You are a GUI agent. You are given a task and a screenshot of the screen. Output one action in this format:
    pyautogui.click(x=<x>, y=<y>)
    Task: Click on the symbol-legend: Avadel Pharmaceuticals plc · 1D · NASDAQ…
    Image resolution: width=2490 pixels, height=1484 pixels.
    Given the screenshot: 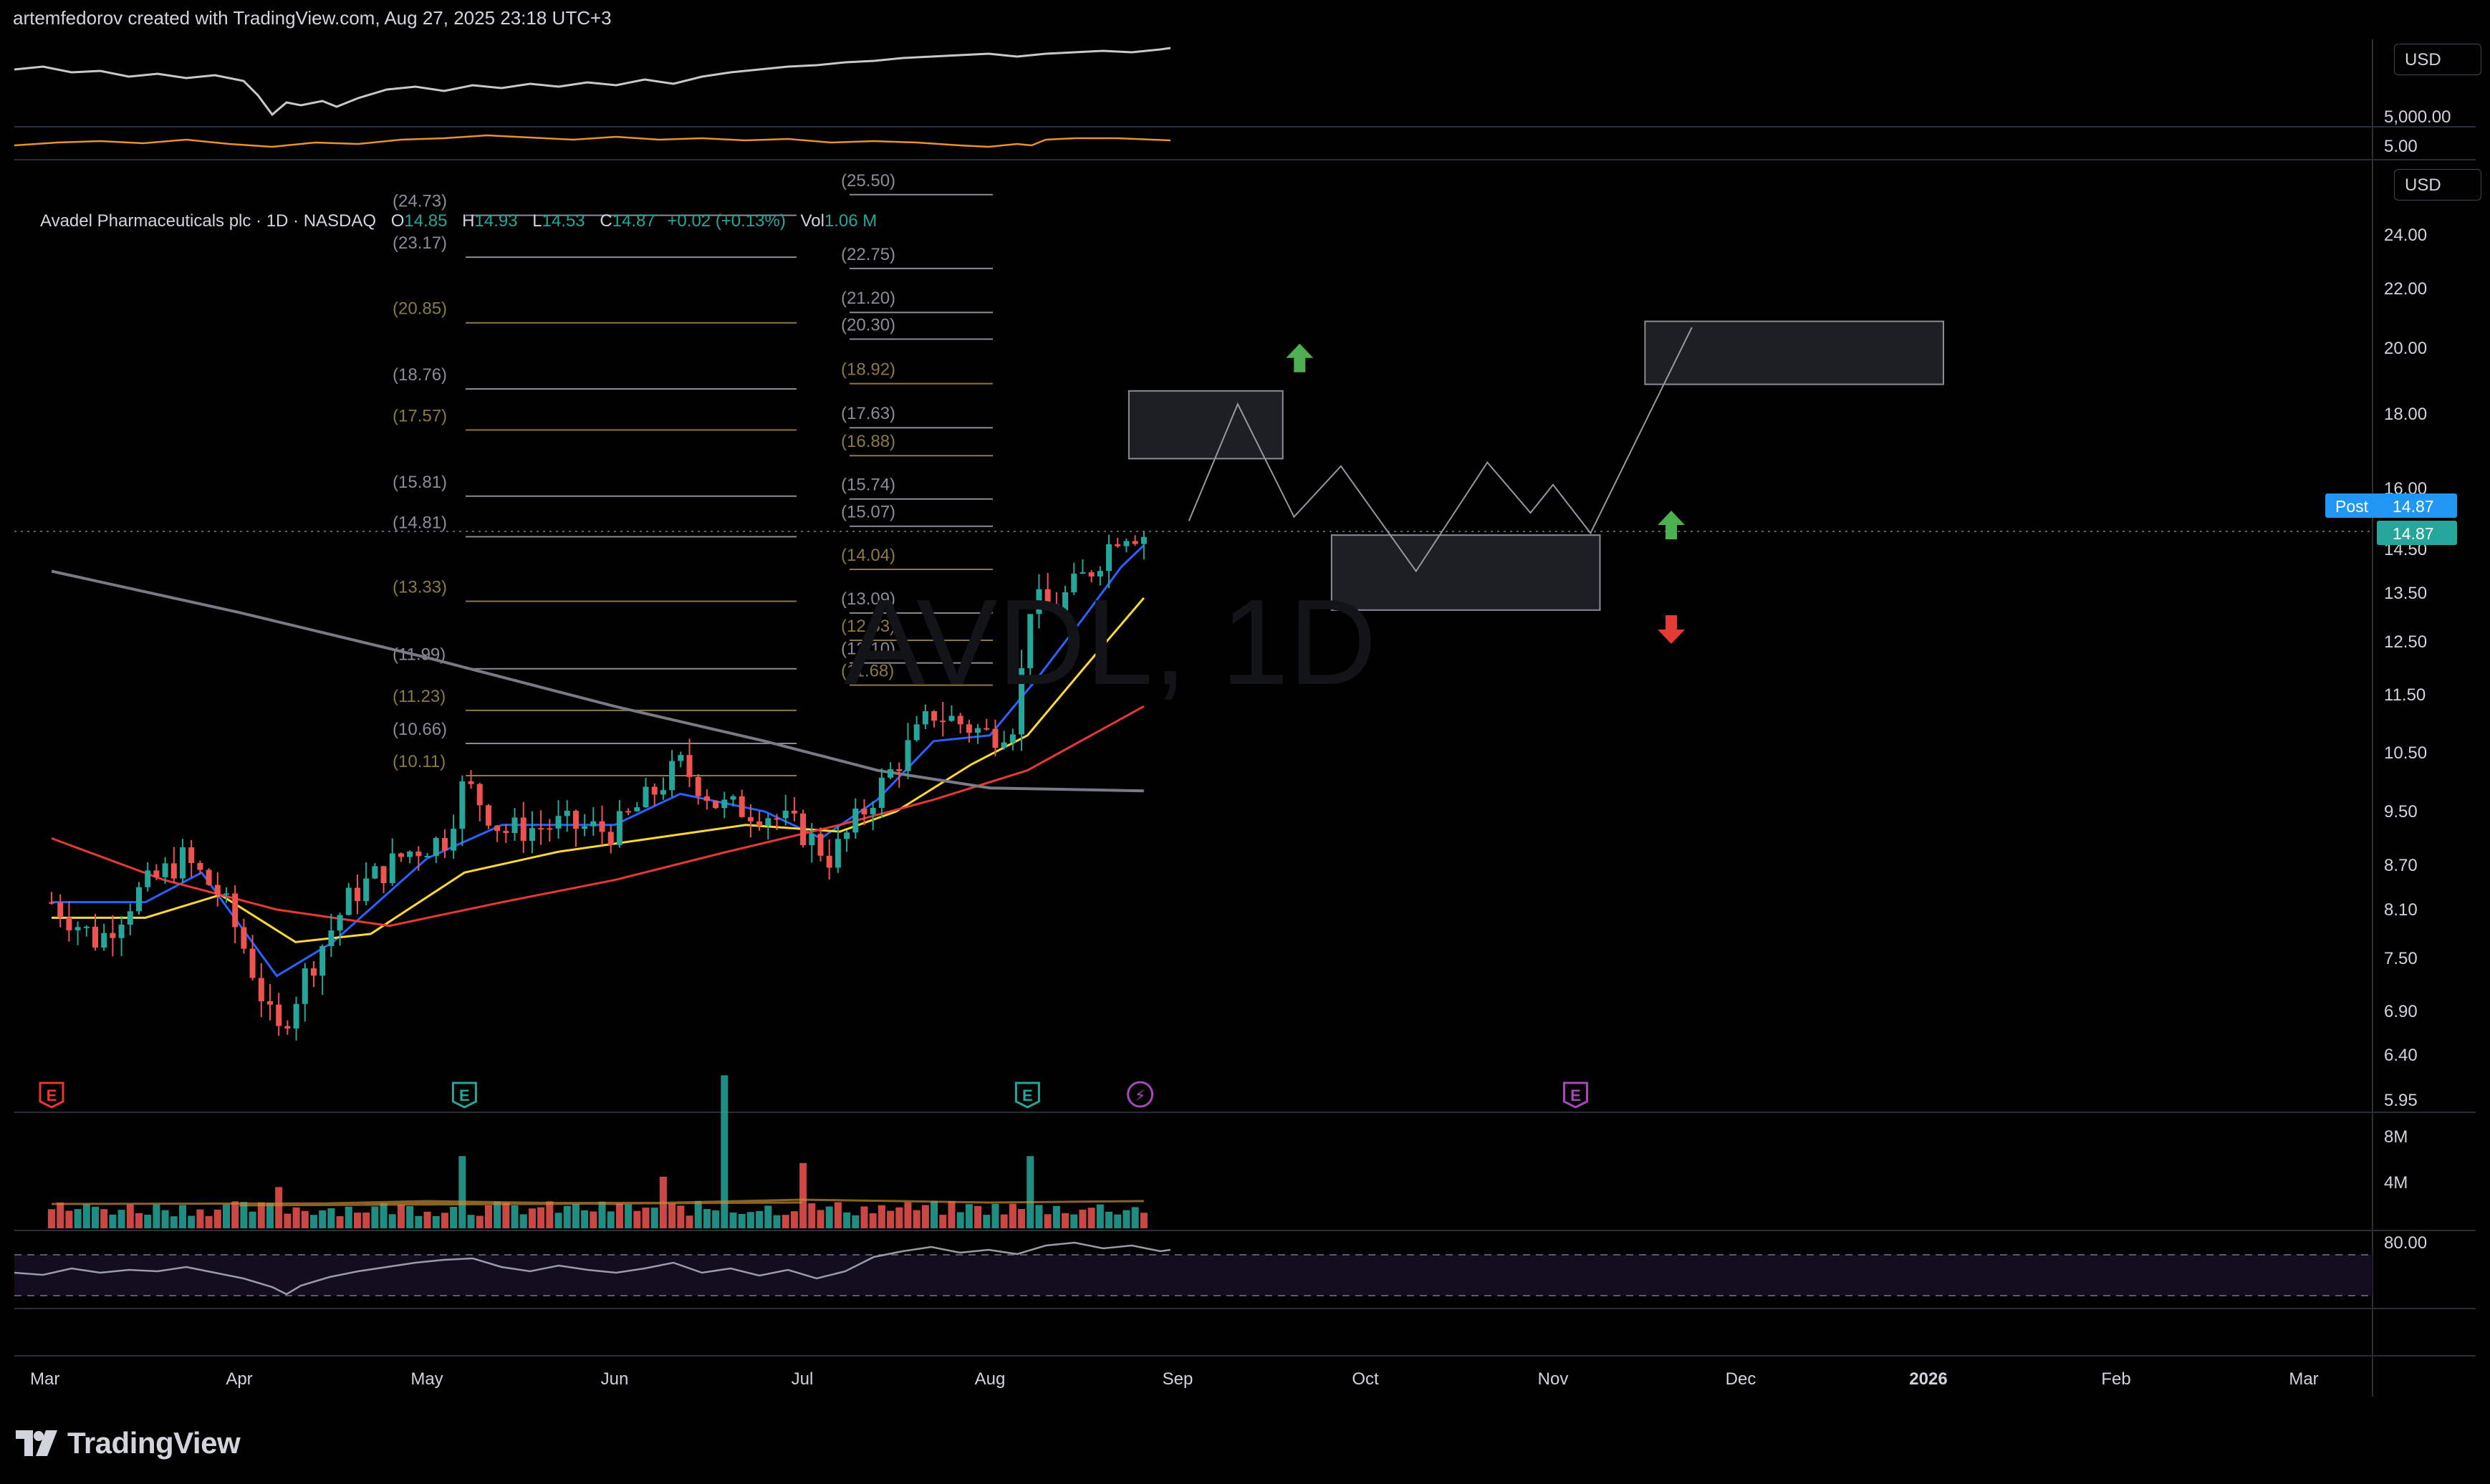 What is the action you would take?
    pyautogui.click(x=458, y=221)
    